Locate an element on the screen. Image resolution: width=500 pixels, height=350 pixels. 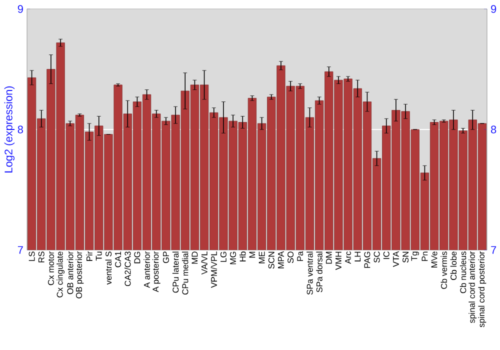
x-tick-label: SCN is located at coordinates (271, 260).